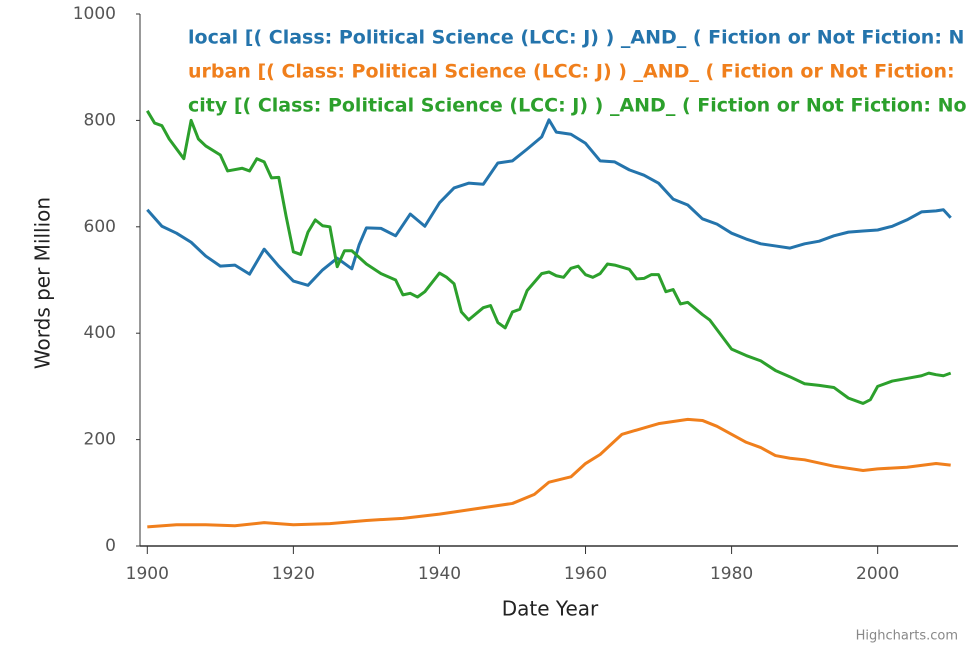  What do you see at coordinates (100, 227) in the screenshot?
I see `y-tick-label: 600` at bounding box center [100, 227].